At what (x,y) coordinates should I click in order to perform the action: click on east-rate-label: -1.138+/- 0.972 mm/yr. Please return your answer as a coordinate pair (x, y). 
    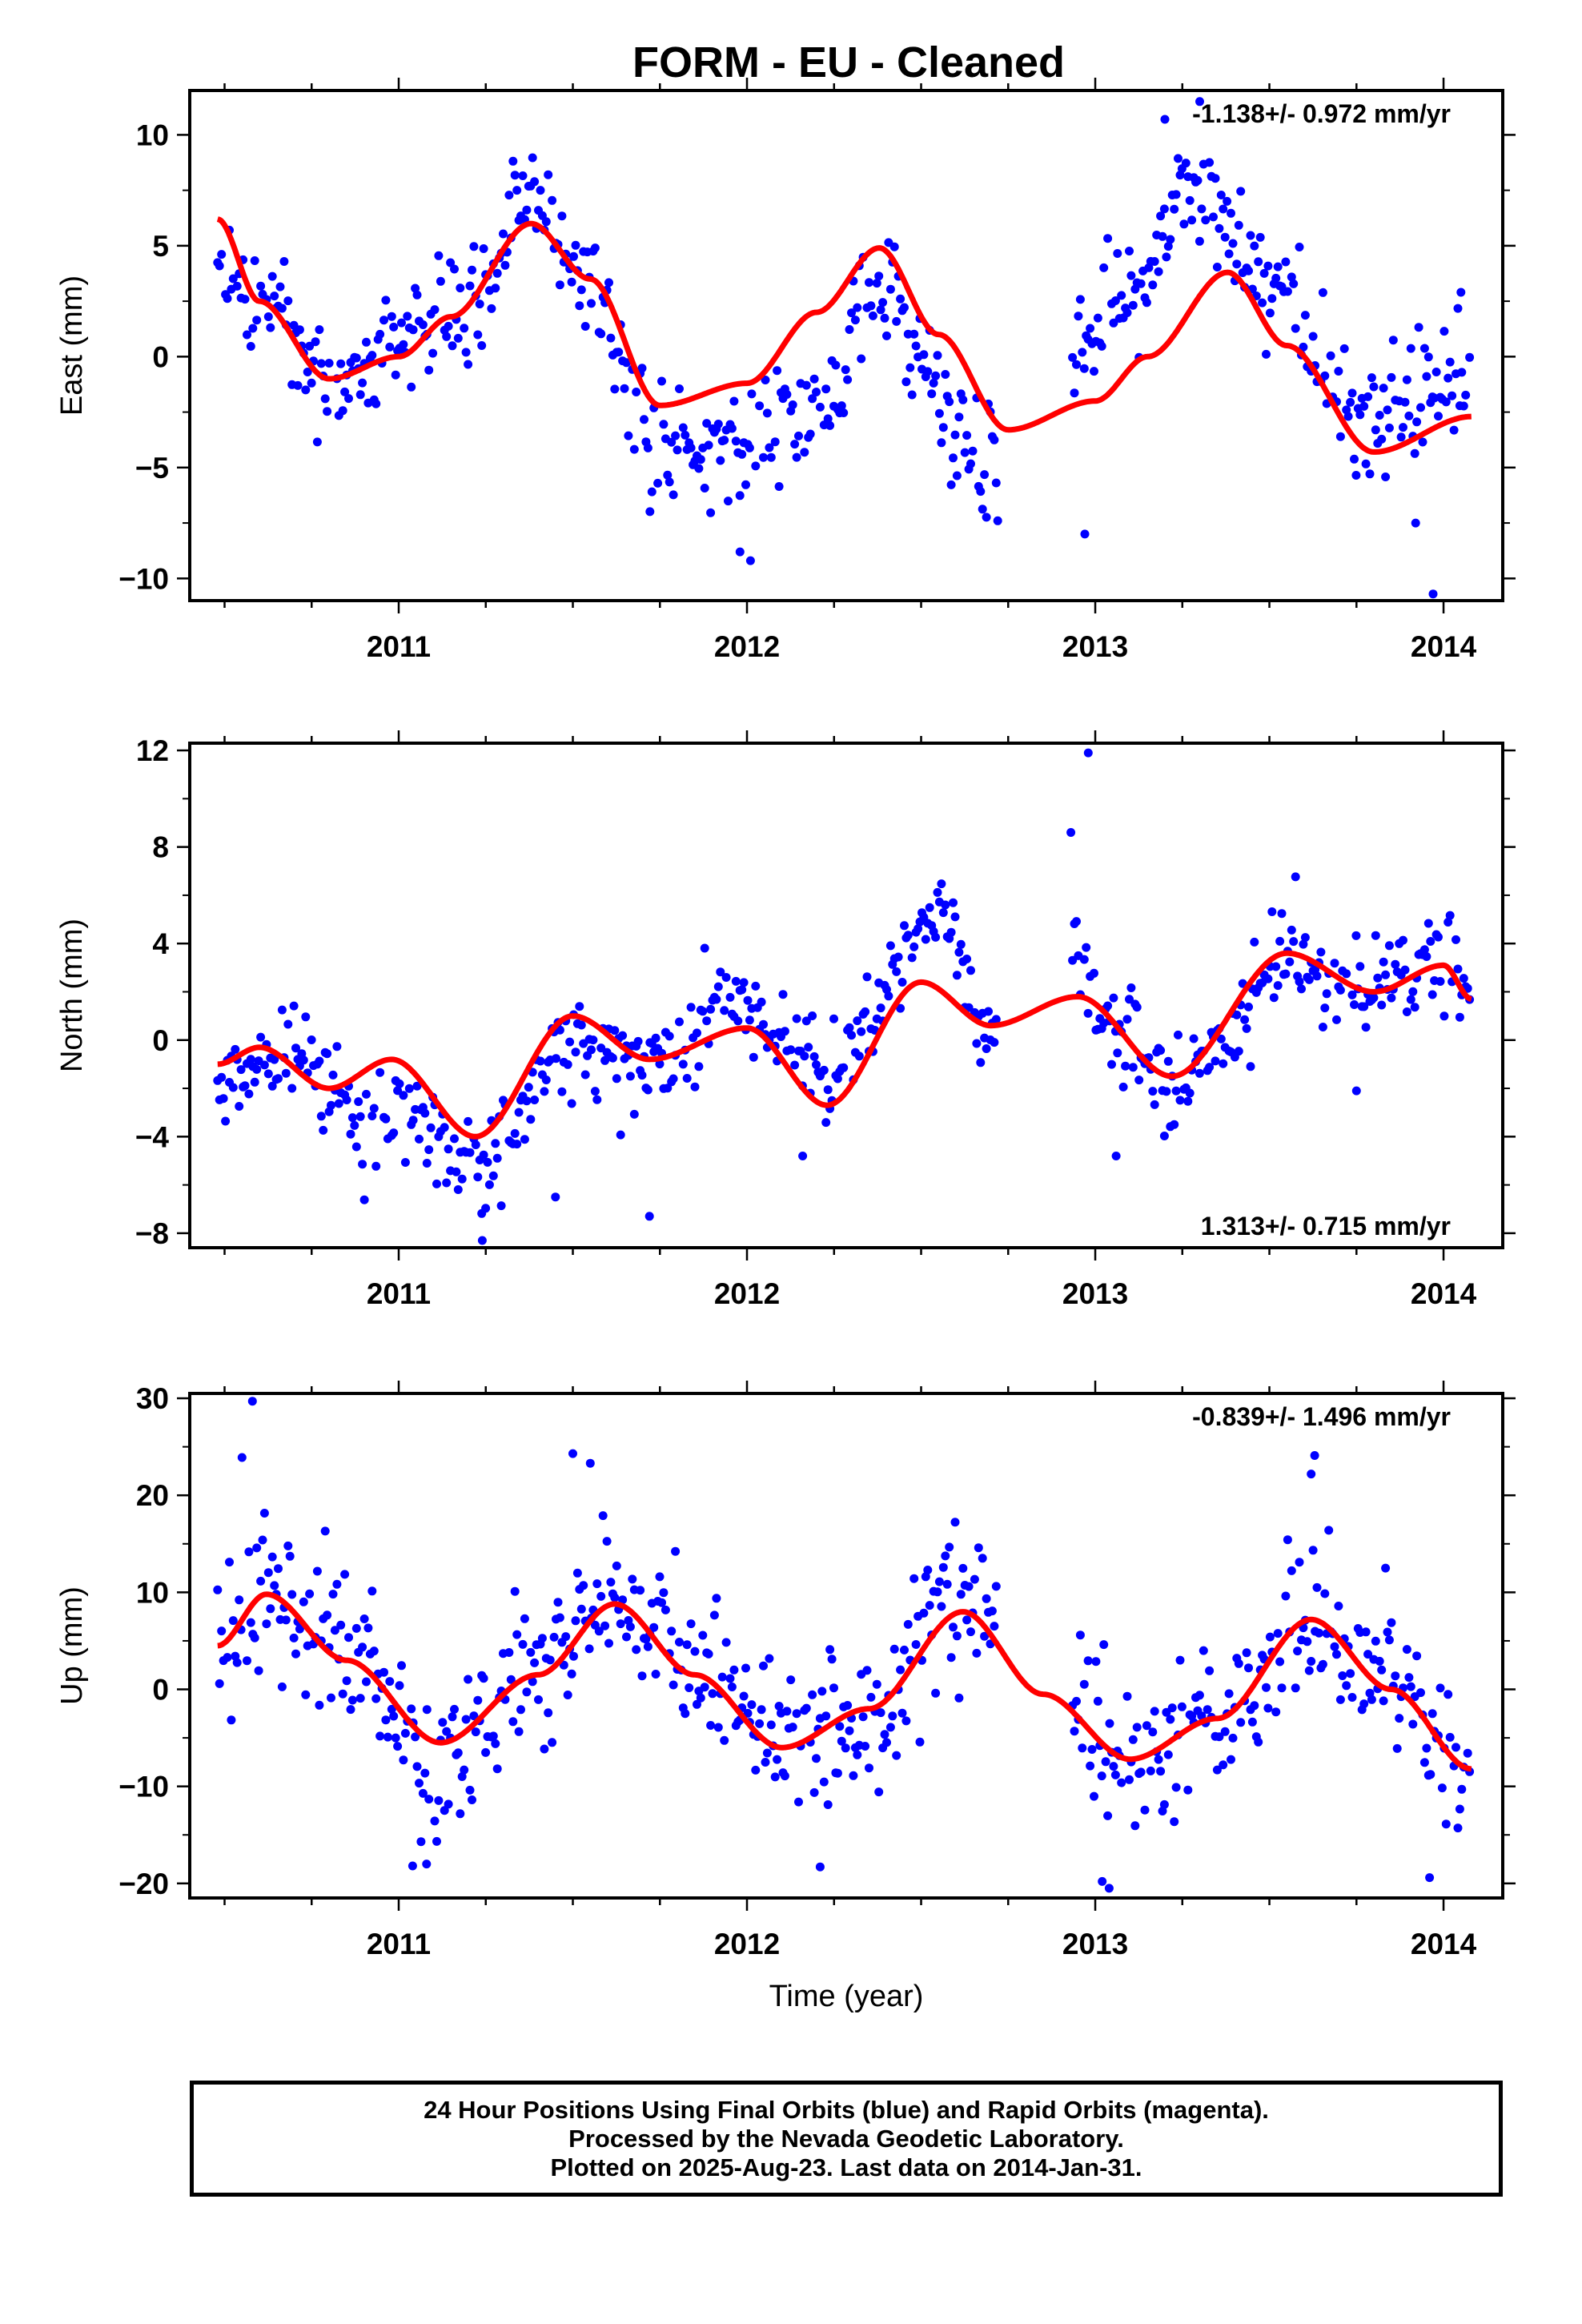
    Looking at the image, I should click on (1322, 113).